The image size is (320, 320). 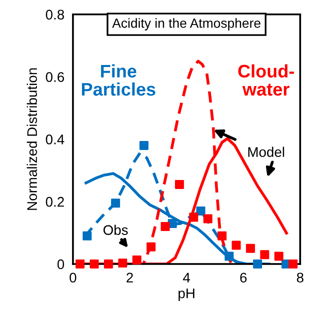 I want to click on x-axis-title: pH, so click(x=186, y=295).